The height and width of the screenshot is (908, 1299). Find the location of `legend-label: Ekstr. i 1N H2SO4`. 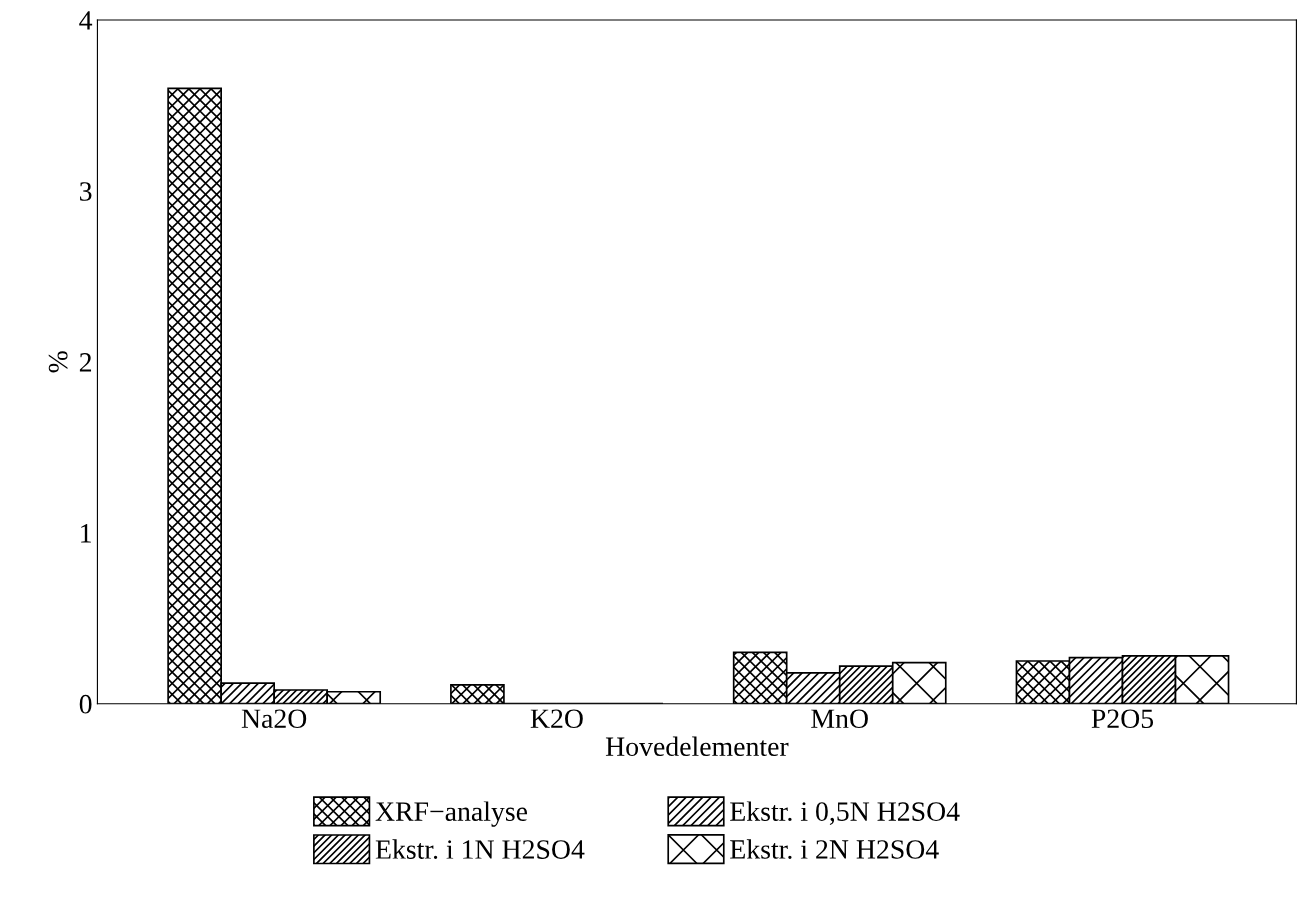

legend-label: Ekstr. i 1N H2SO4 is located at coordinates (480, 849).